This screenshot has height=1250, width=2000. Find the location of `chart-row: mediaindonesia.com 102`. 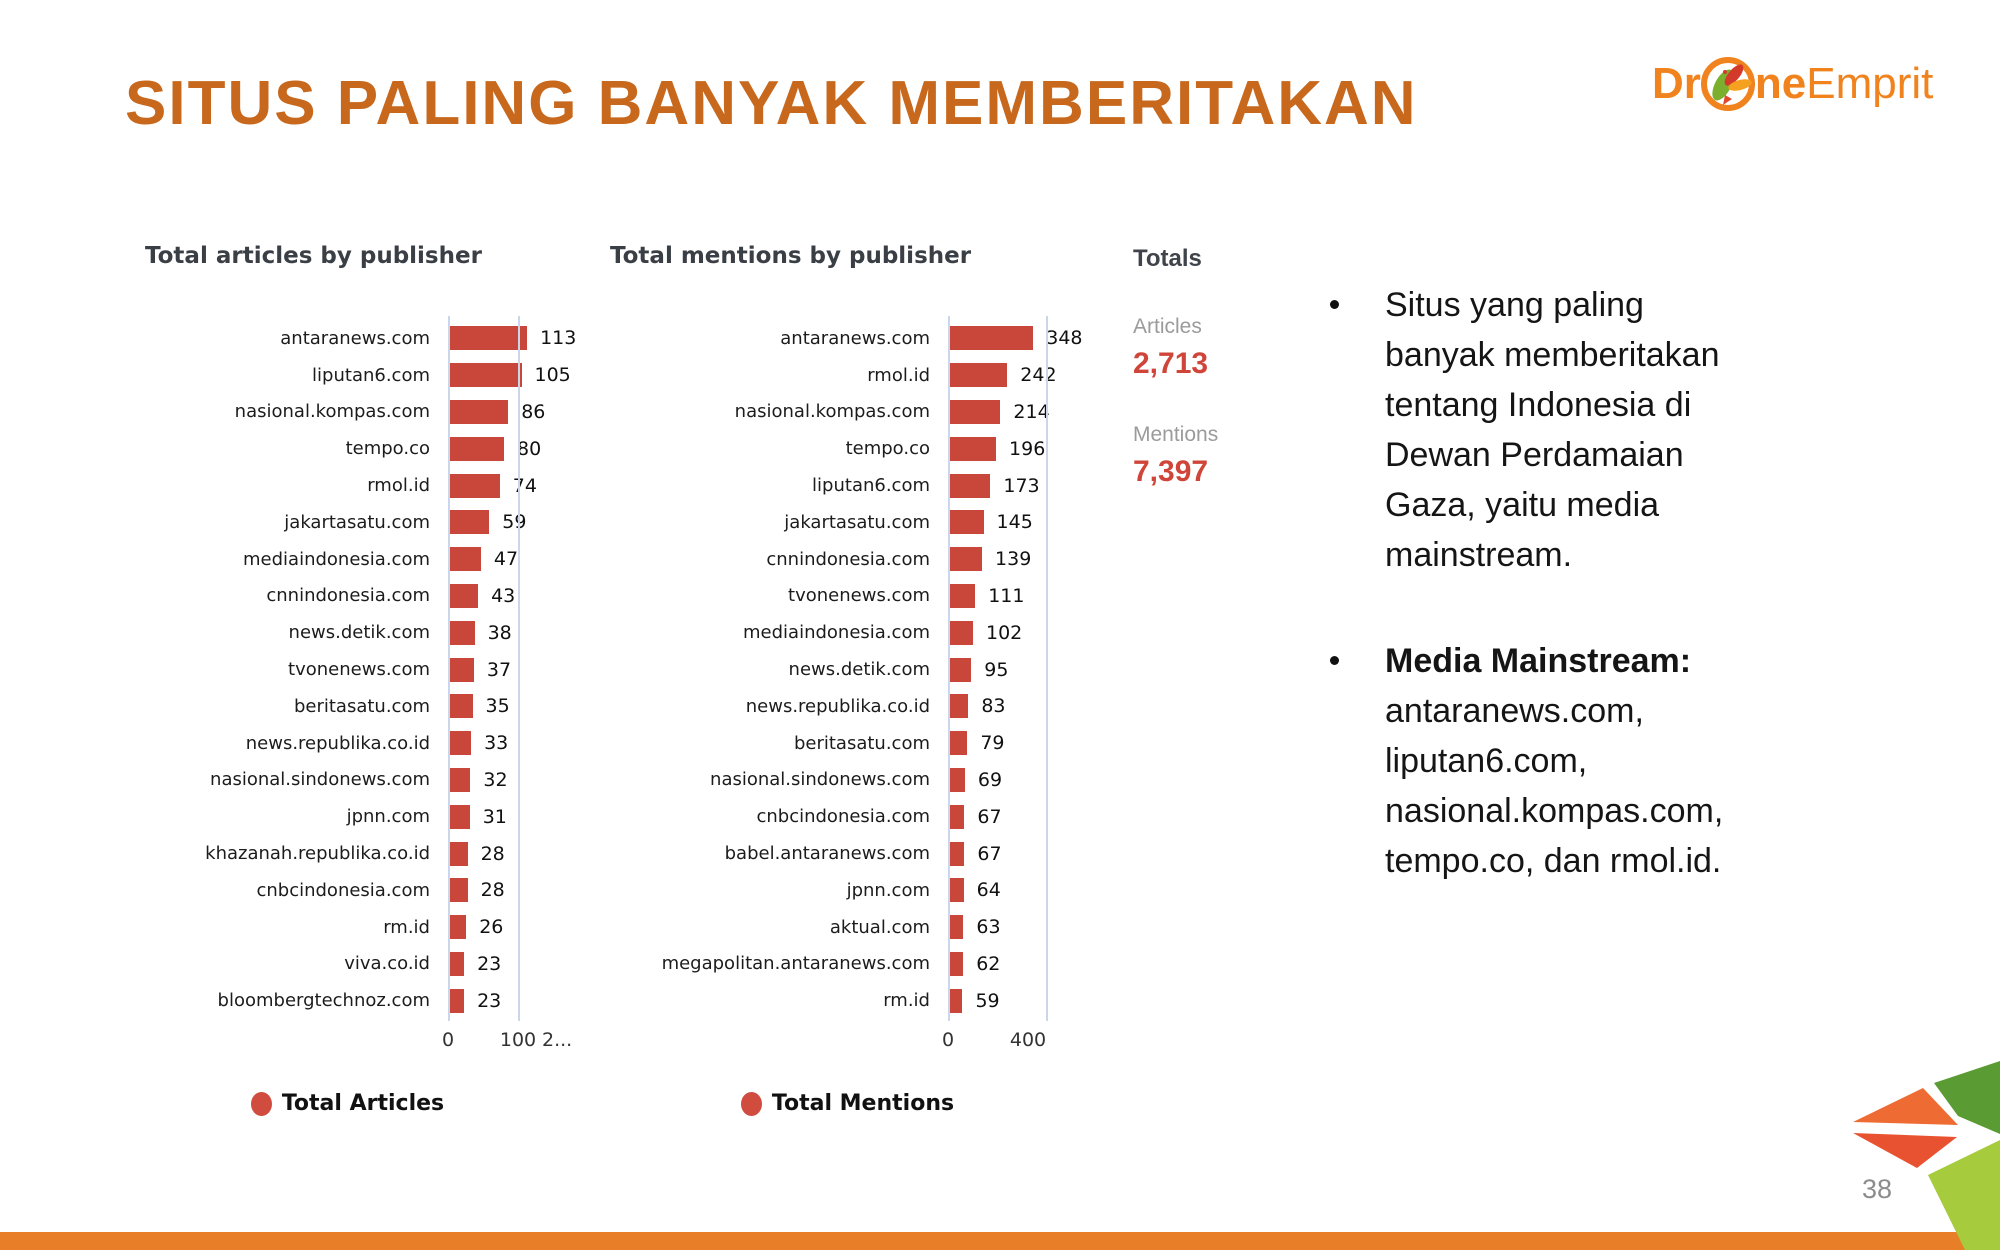

chart-row: mediaindonesia.com 102 is located at coordinates (855, 632).